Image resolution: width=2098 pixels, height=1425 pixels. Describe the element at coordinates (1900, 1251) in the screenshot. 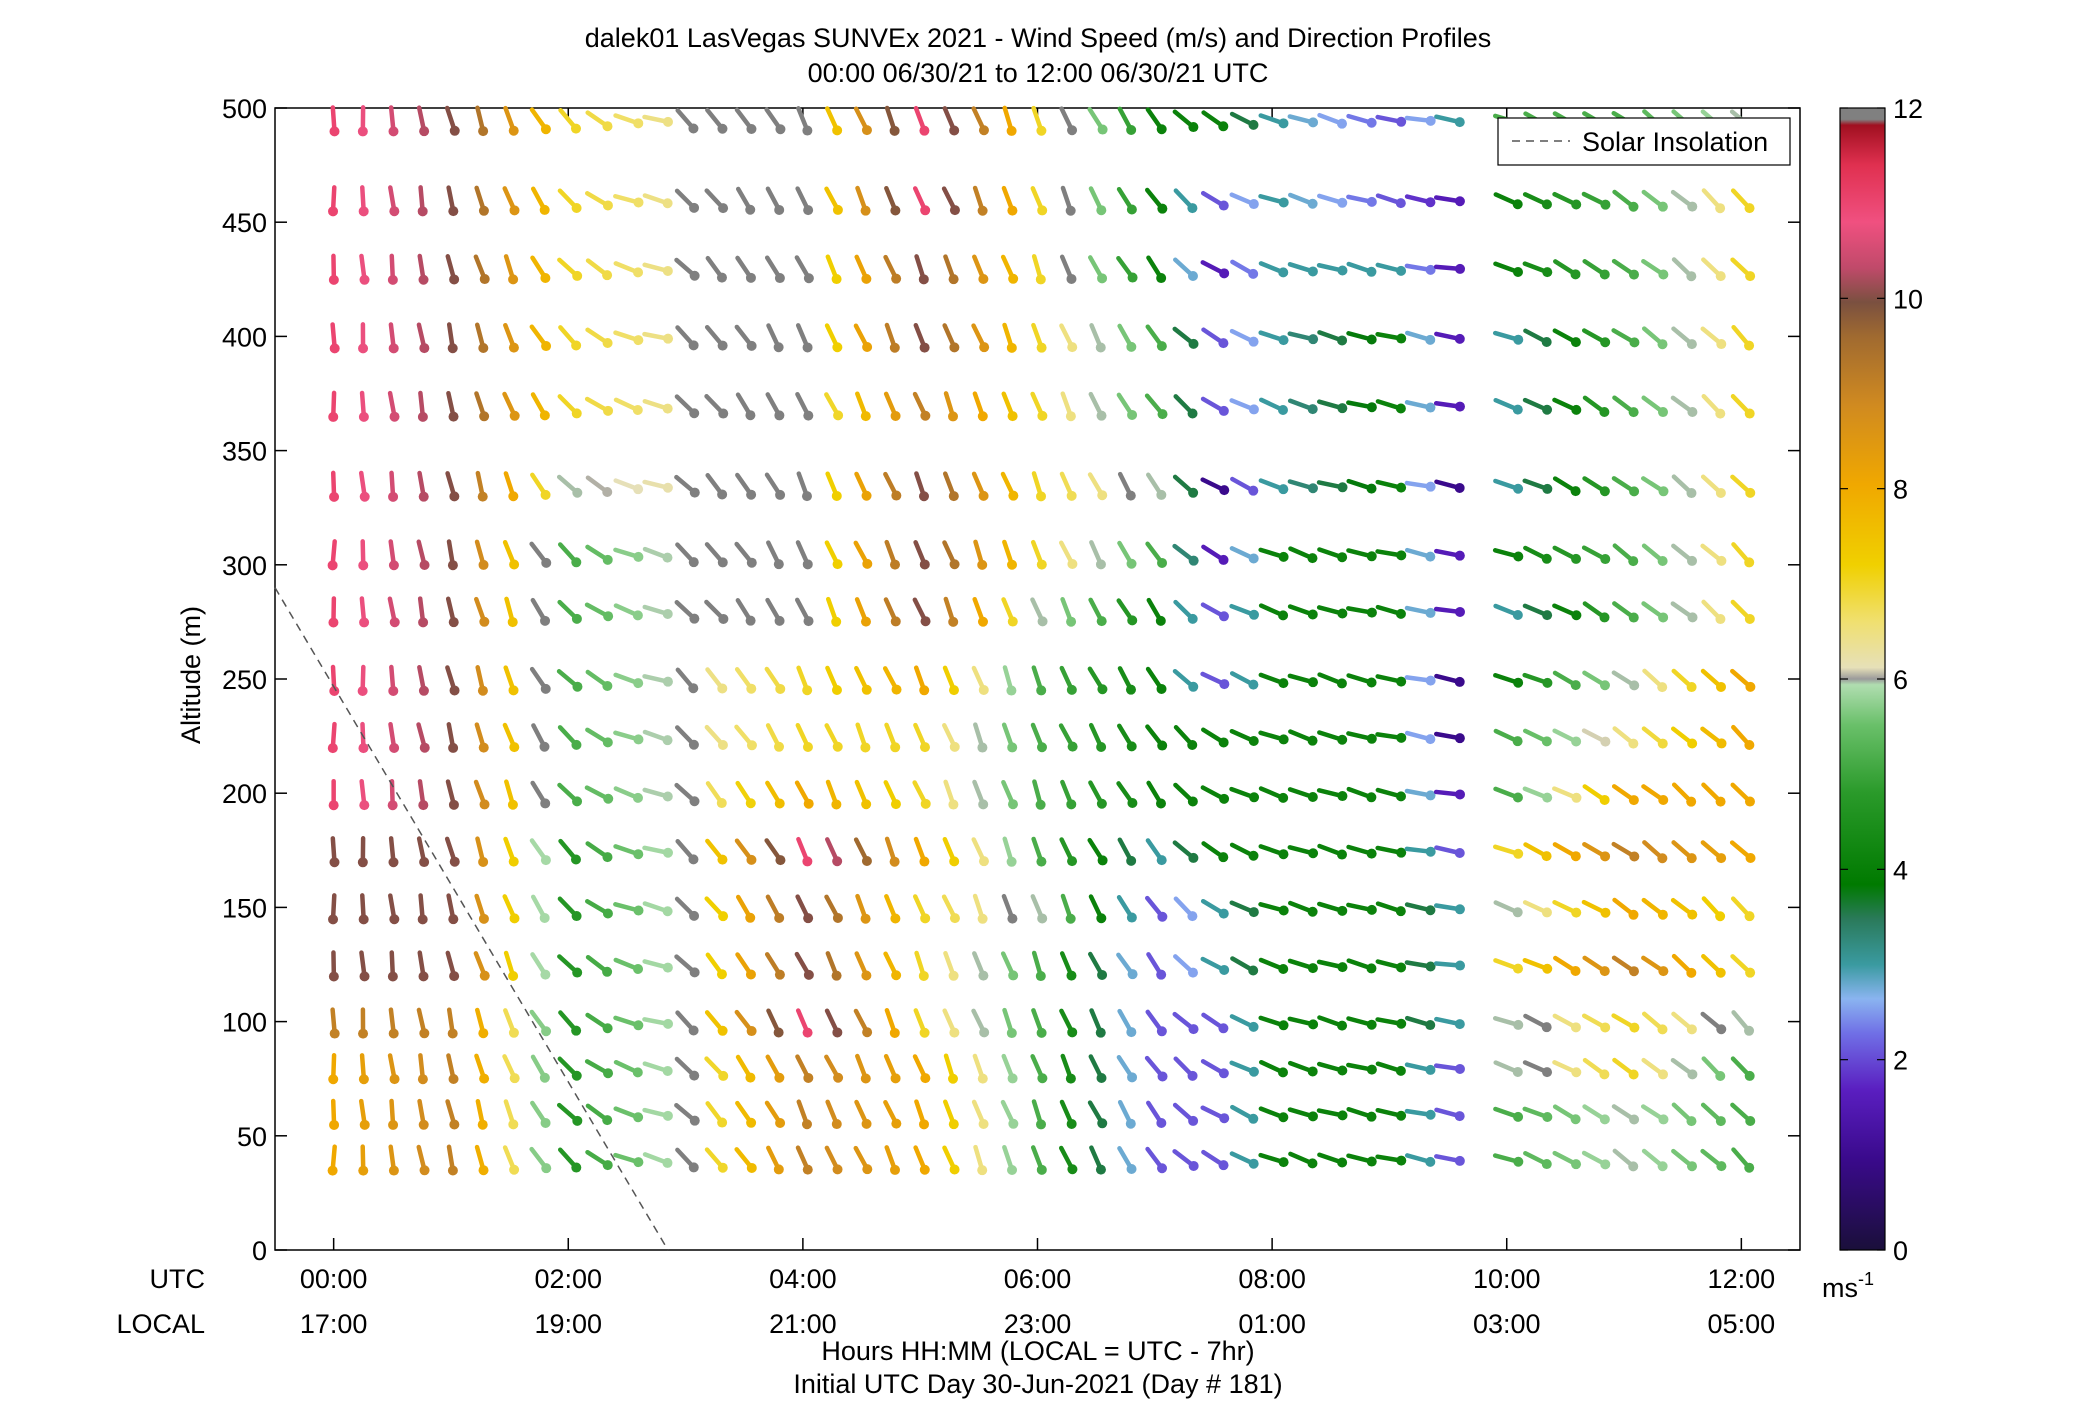

I see `colorbar-tick-label: 0` at that location.